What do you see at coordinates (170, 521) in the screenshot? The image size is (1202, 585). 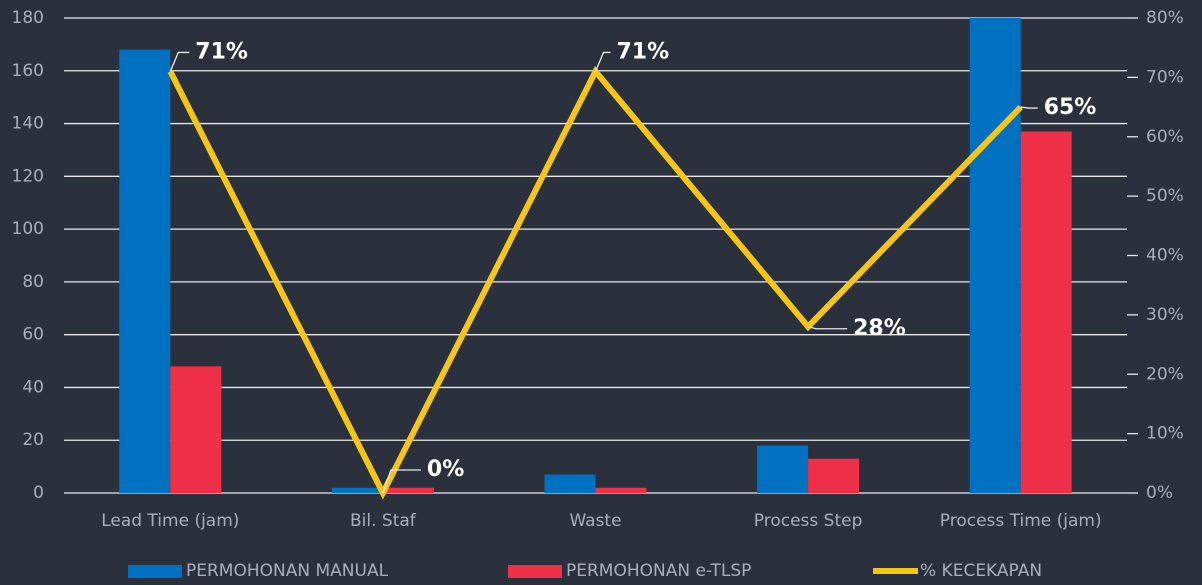 I see `x-tick-label: Lead Time (jam)` at bounding box center [170, 521].